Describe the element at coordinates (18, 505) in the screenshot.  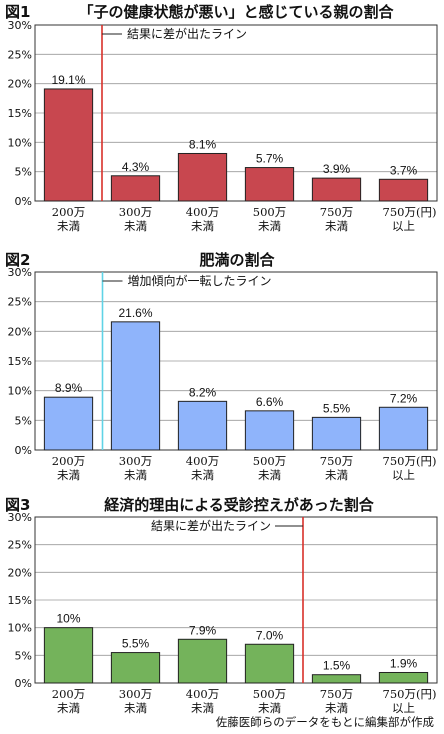
I see `figure-3-label: 図3` at that location.